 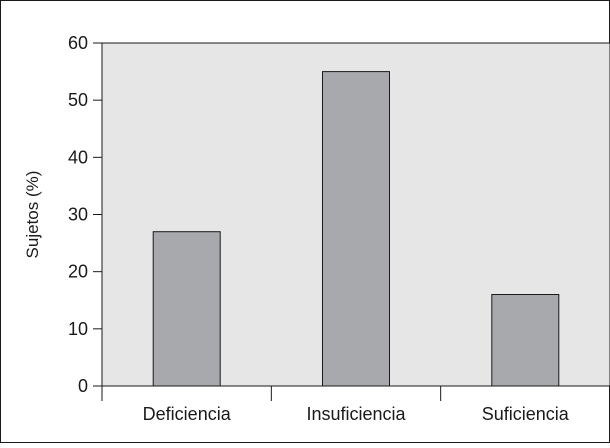 I want to click on y-tick-label: 40, so click(x=78, y=157).